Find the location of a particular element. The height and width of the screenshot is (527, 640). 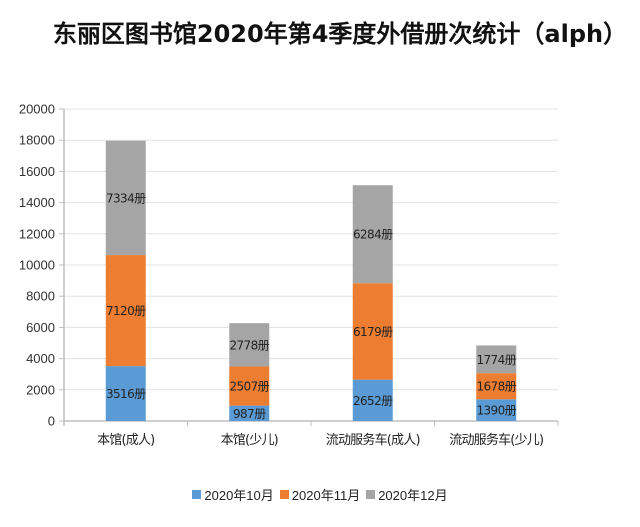

data-label: 1774册 is located at coordinates (496, 360).